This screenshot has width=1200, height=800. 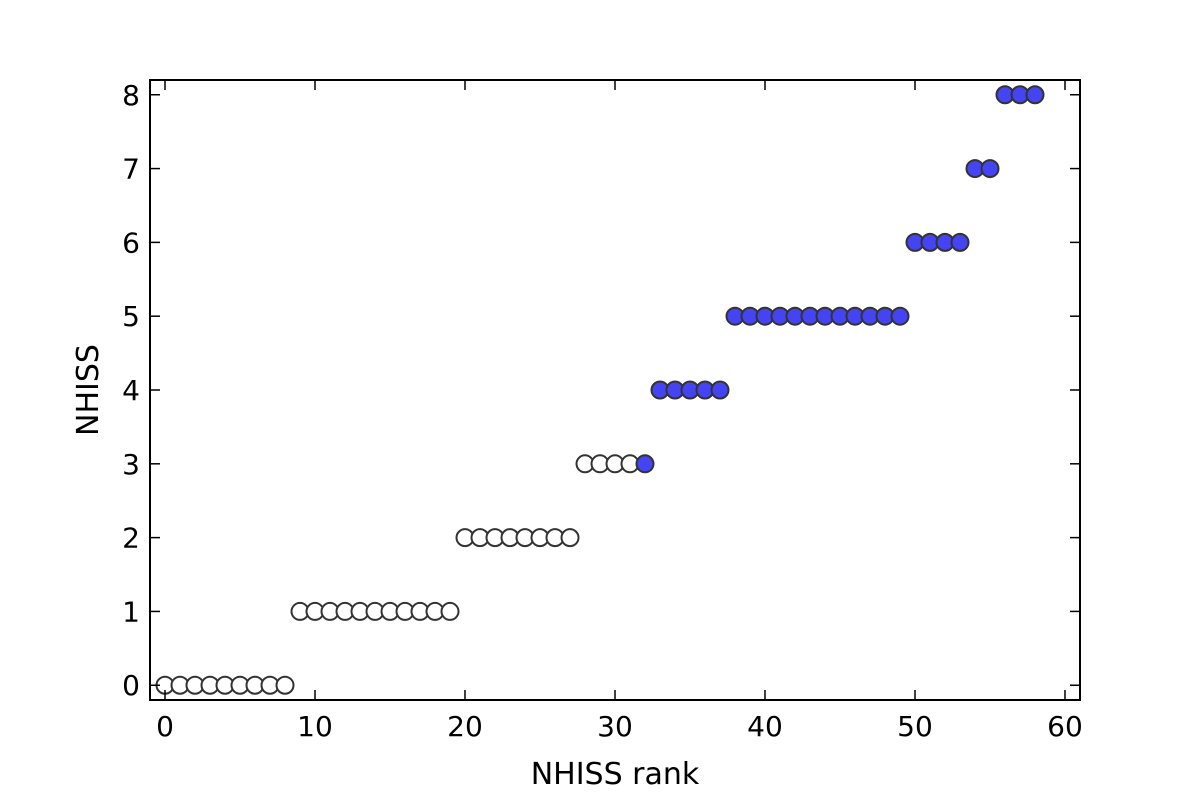 What do you see at coordinates (131, 611) in the screenshot?
I see `y-tick-label: 1` at bounding box center [131, 611].